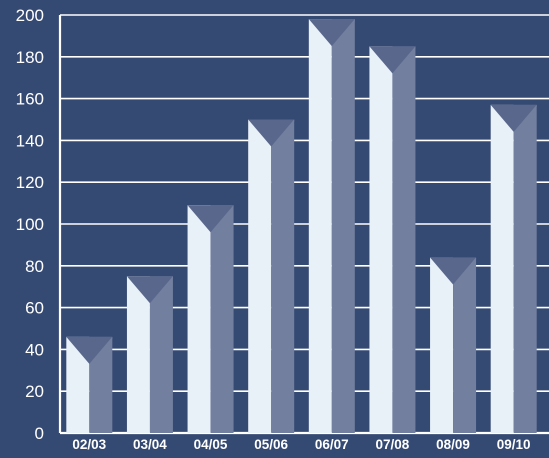  I want to click on y-tick-label: 20, so click(34, 391).